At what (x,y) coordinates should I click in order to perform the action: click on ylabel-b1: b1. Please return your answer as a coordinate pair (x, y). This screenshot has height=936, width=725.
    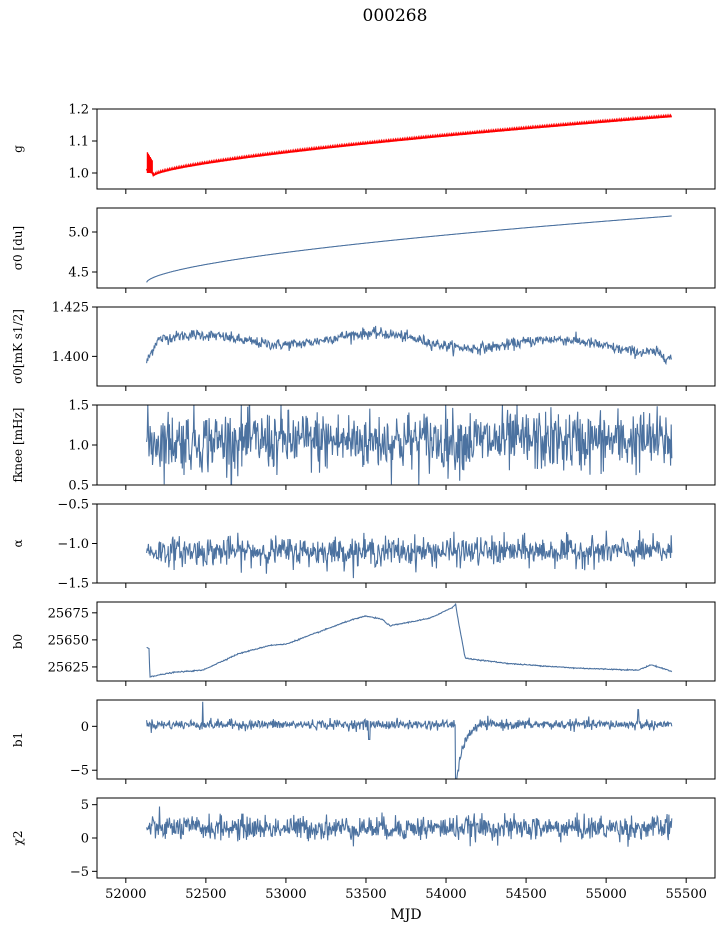
    Looking at the image, I should click on (18, 739).